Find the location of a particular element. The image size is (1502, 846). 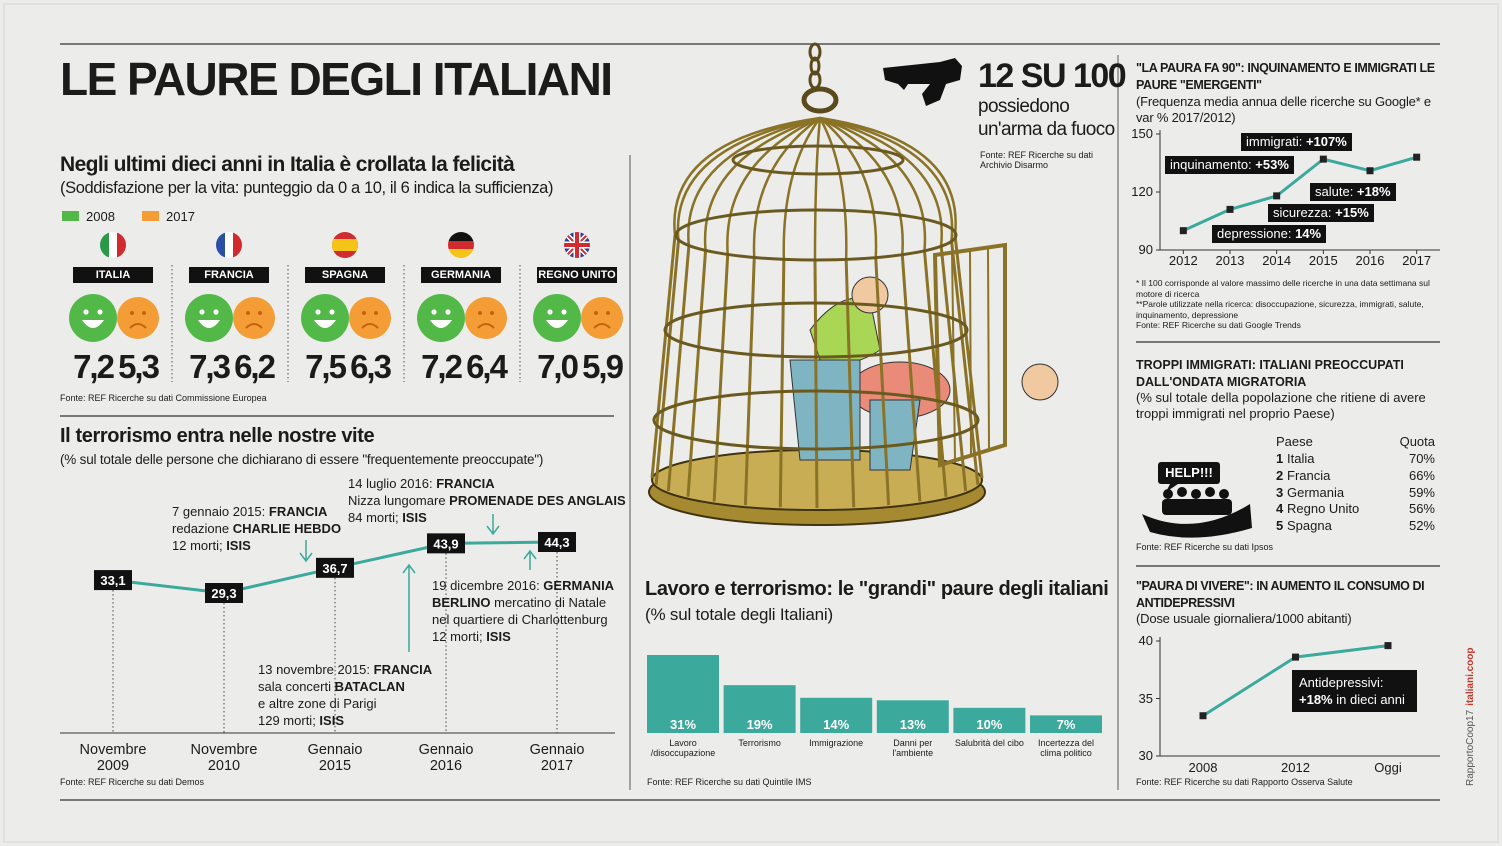

value-label: 43,9 is located at coordinates (445, 543).